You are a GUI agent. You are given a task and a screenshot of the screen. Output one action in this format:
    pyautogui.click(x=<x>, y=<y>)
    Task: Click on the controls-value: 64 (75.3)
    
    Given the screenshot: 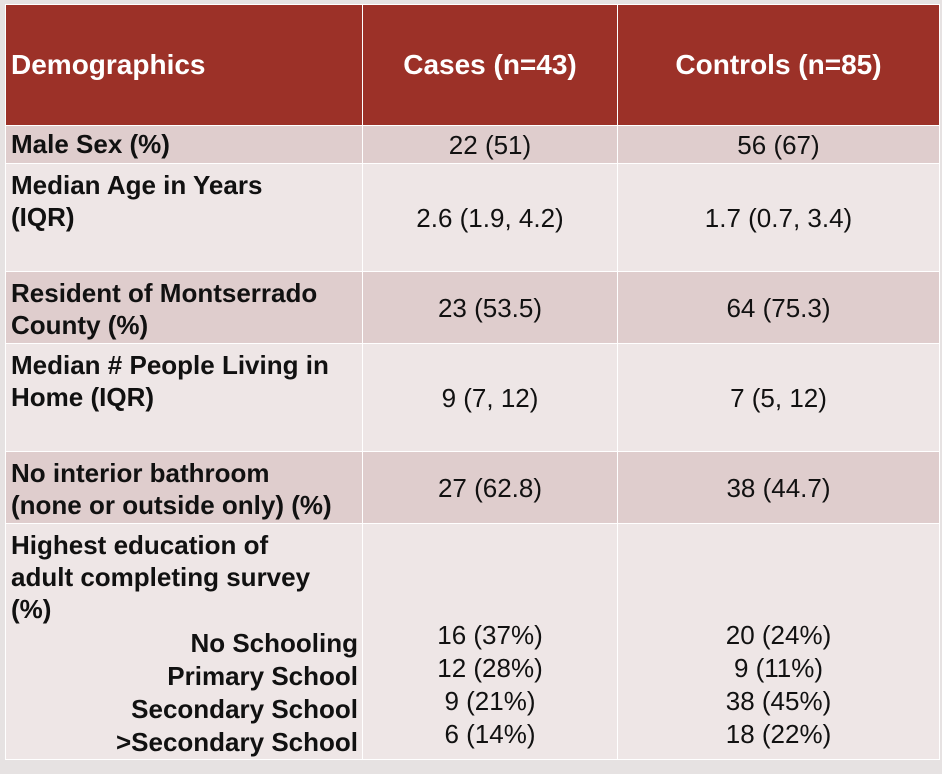 What is the action you would take?
    pyautogui.click(x=778, y=307)
    